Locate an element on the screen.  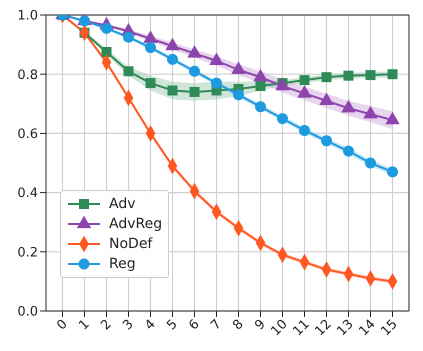
x-tick-label: 2 is located at coordinates (106, 325).